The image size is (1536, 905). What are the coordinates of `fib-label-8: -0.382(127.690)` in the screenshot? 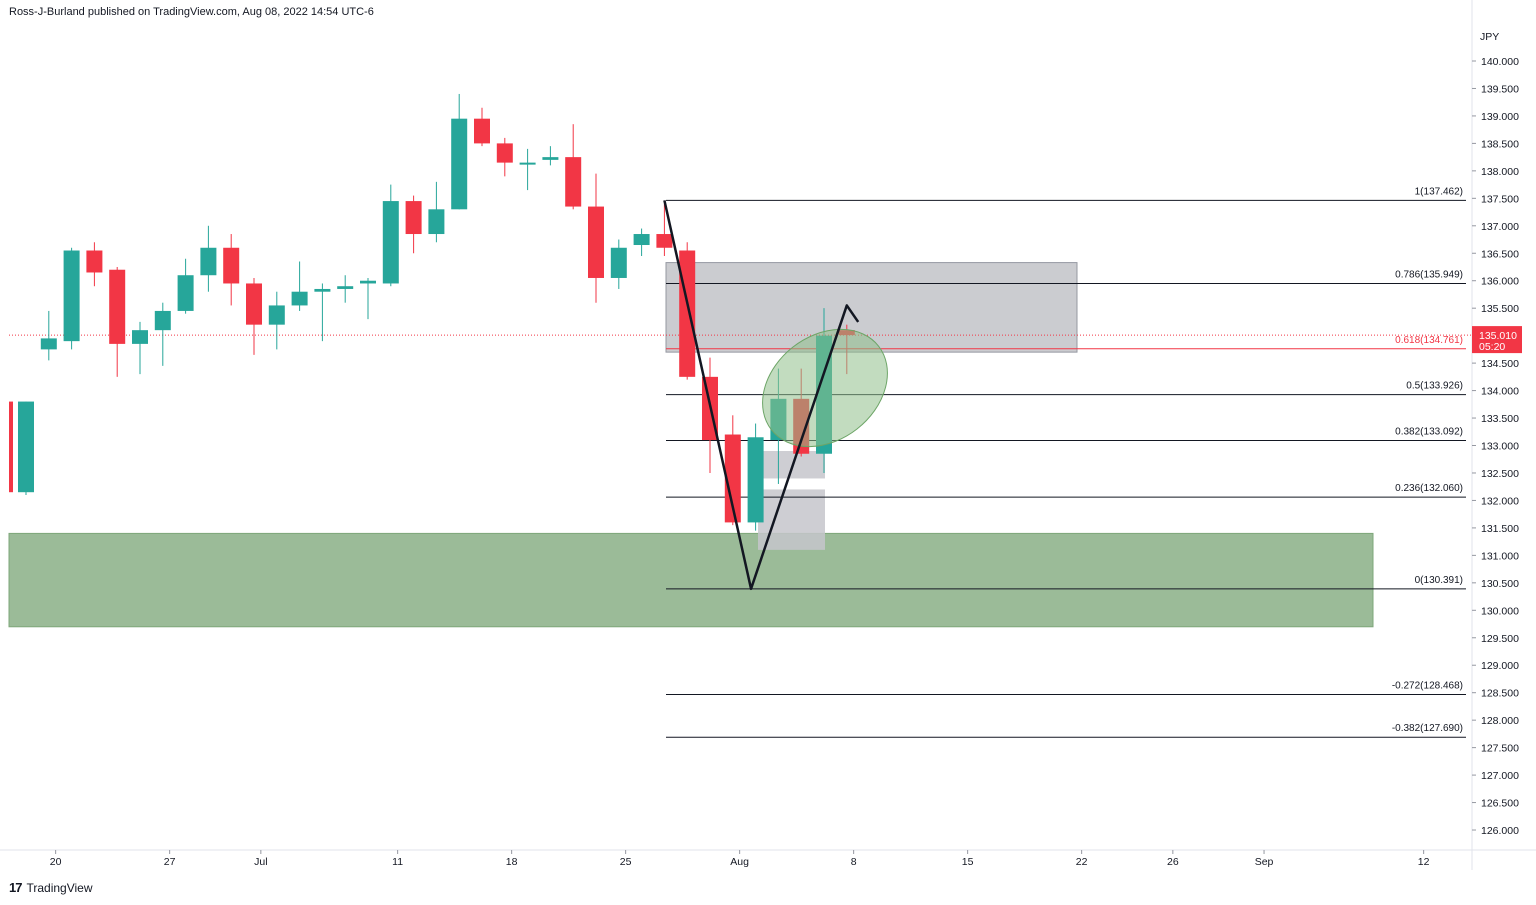 It's located at (1427, 728).